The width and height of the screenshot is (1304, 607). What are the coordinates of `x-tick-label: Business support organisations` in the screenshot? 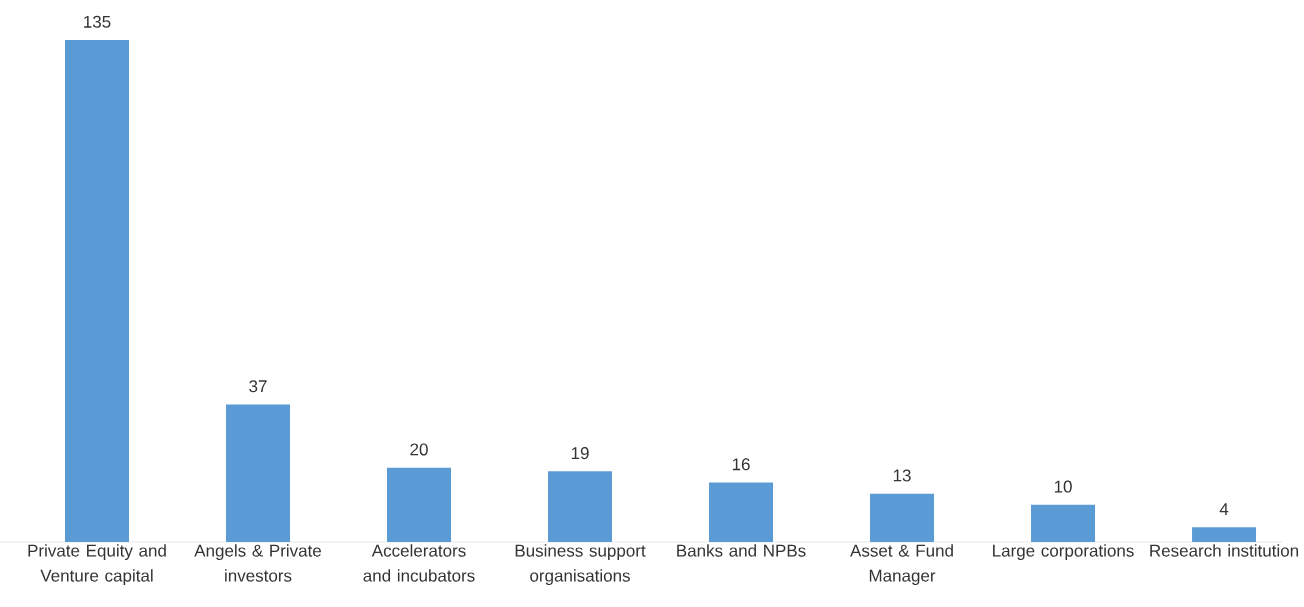 It's located at (580, 565).